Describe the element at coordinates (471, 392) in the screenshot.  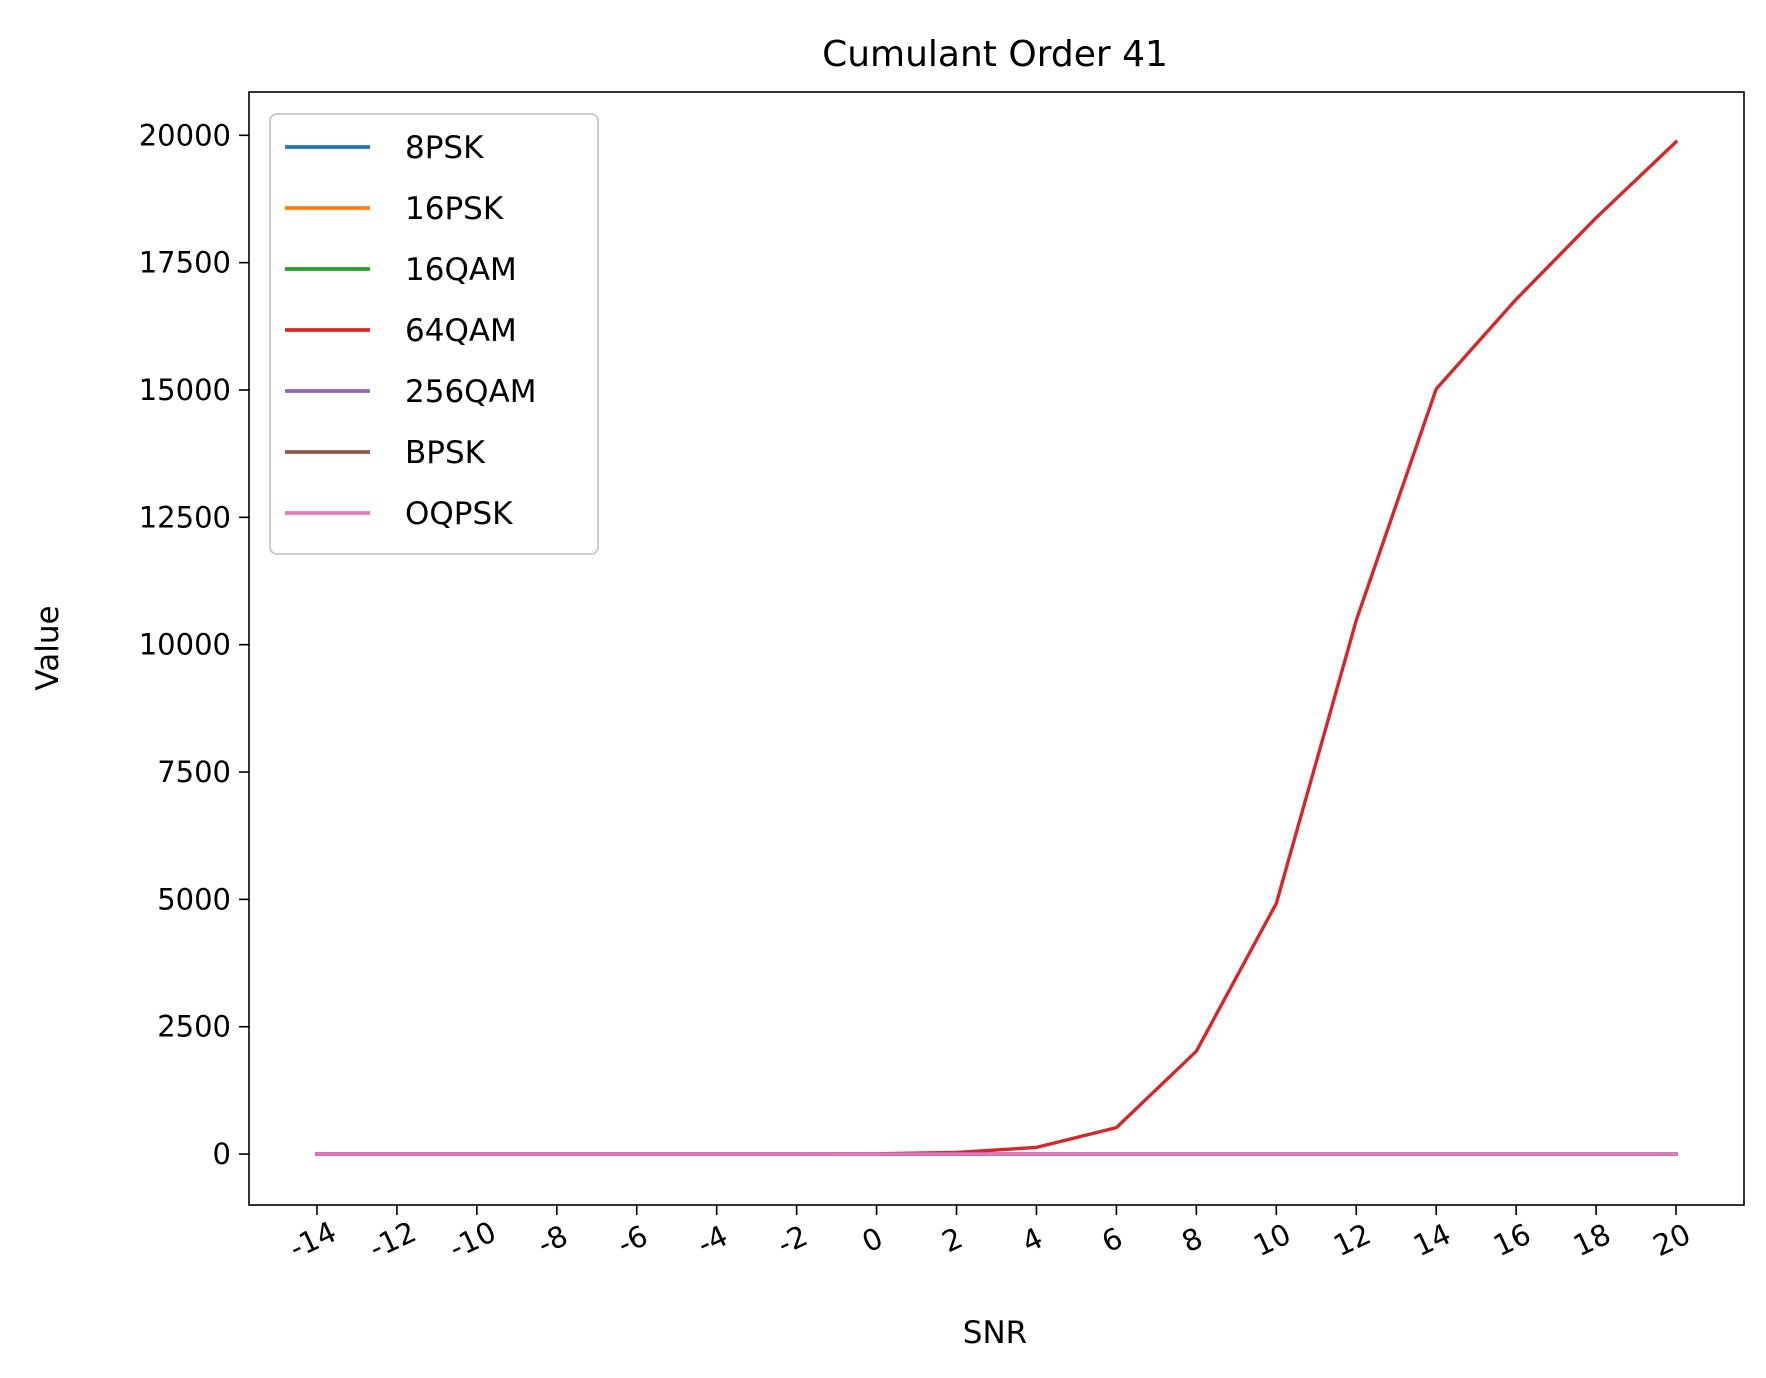
I see `legend-label-256qam: 256QAM` at that location.